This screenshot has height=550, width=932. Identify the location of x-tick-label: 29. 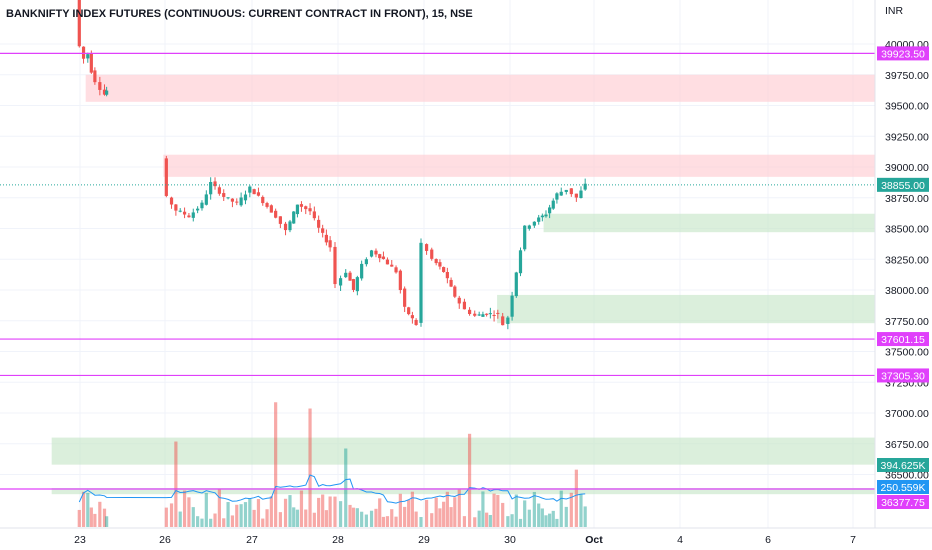
(424, 540).